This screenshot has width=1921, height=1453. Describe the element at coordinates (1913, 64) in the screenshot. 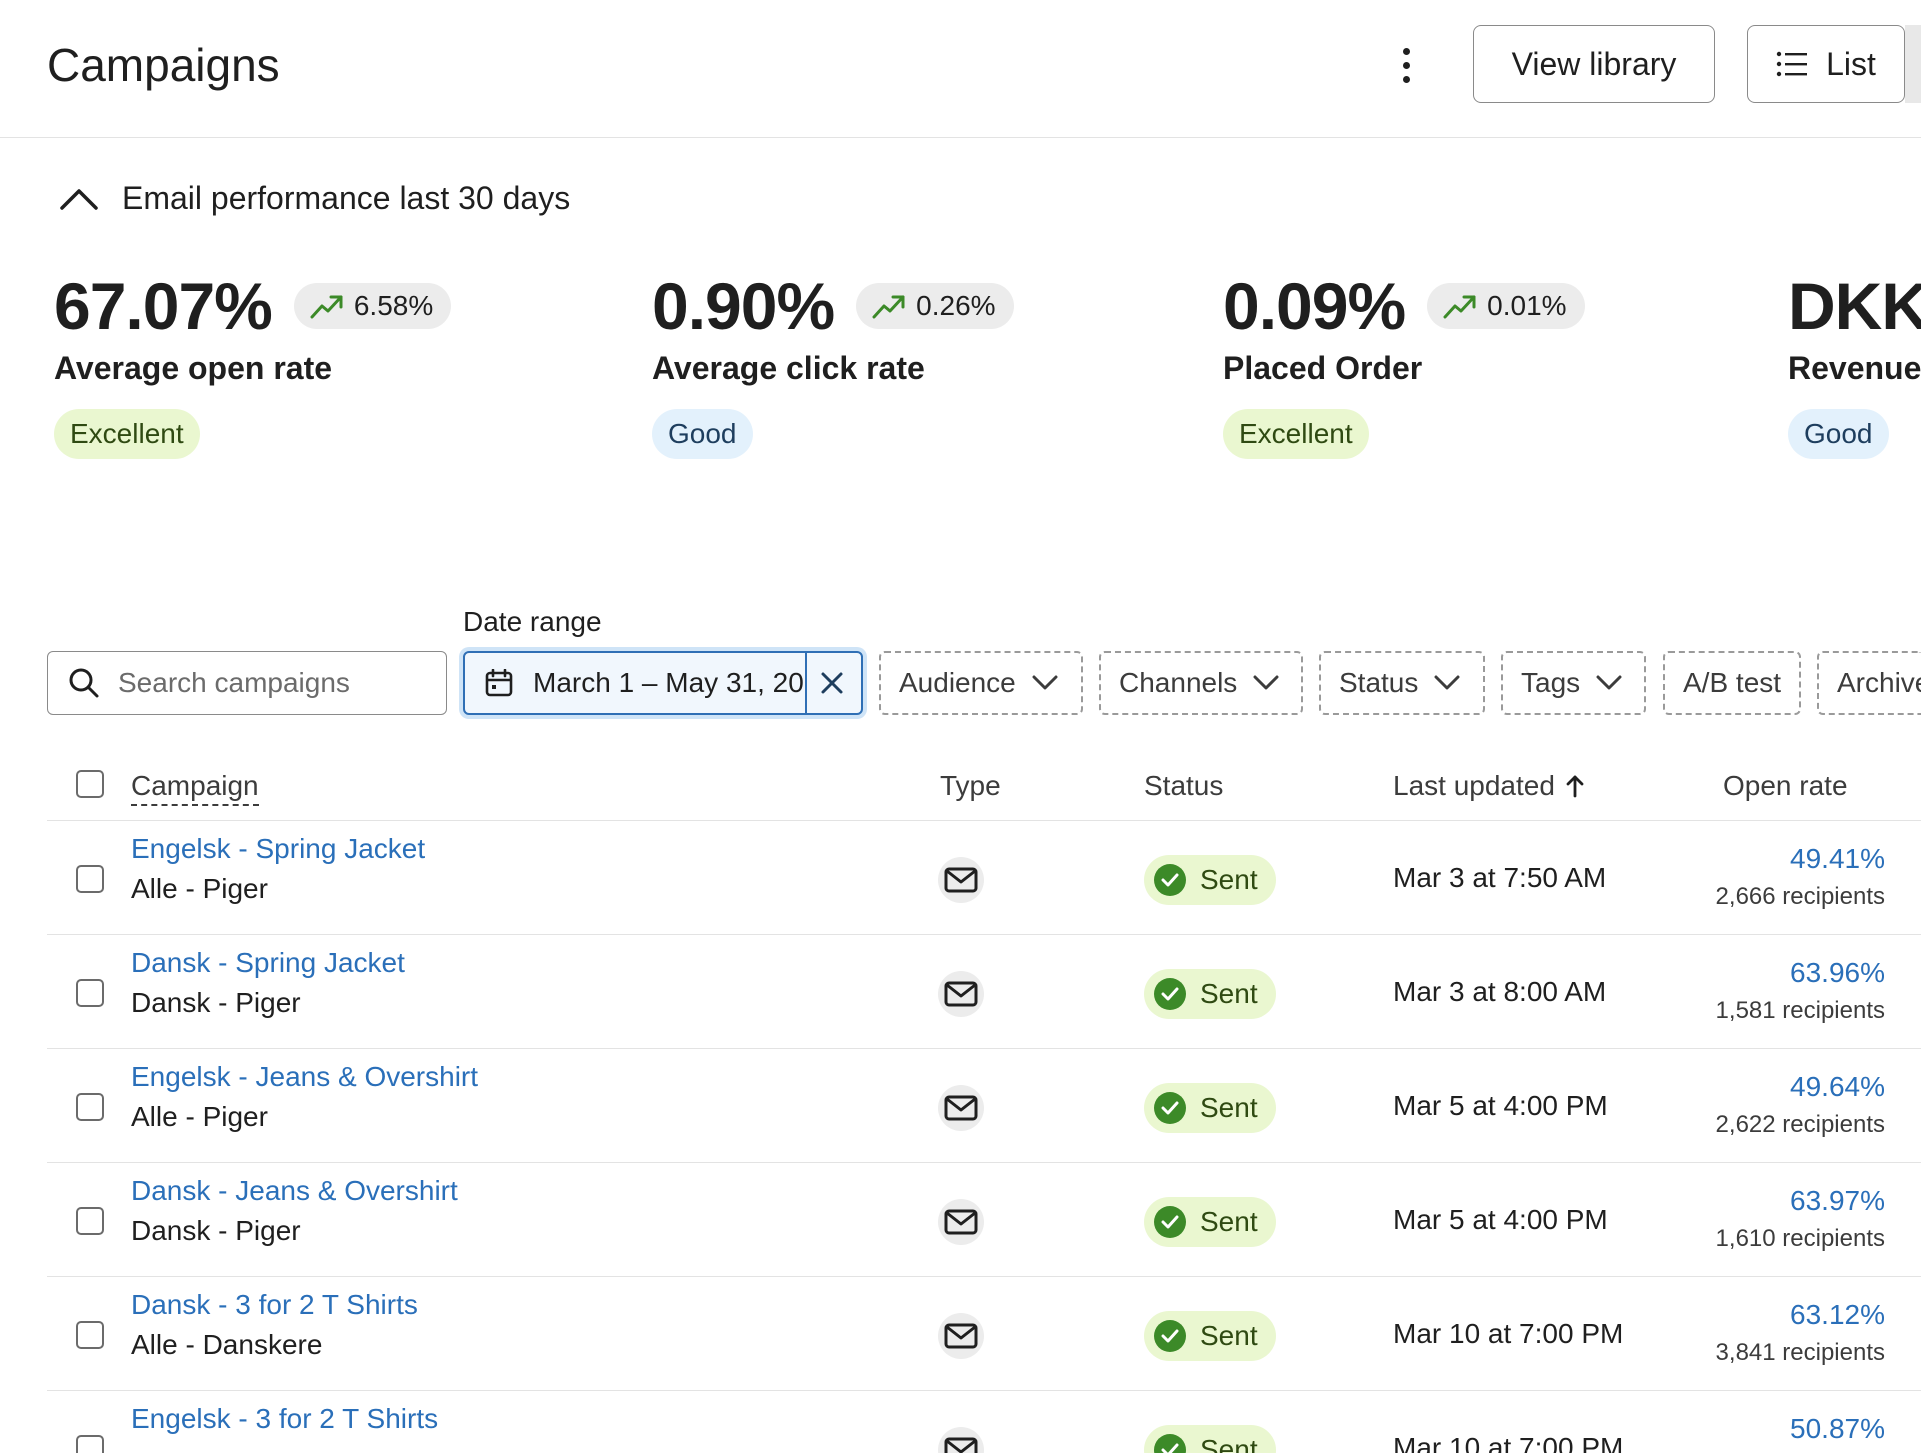

I see `adjacent-toggle-edge` at that location.